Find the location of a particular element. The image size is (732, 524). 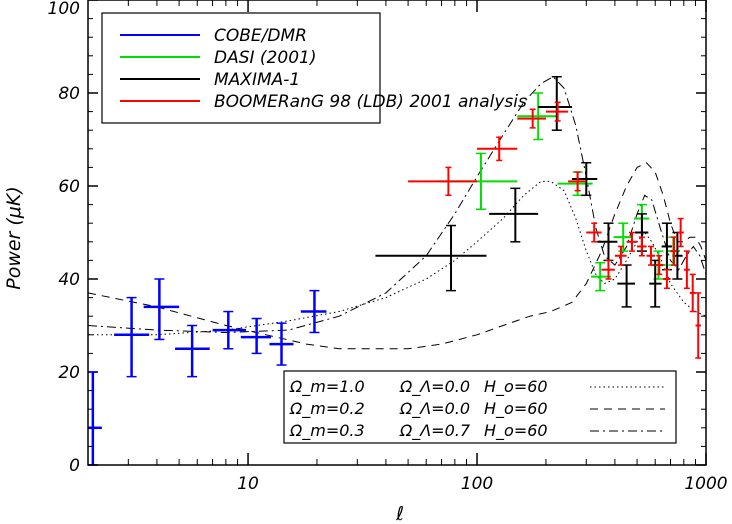

x-tick-label: 10 is located at coordinates (248, 484).